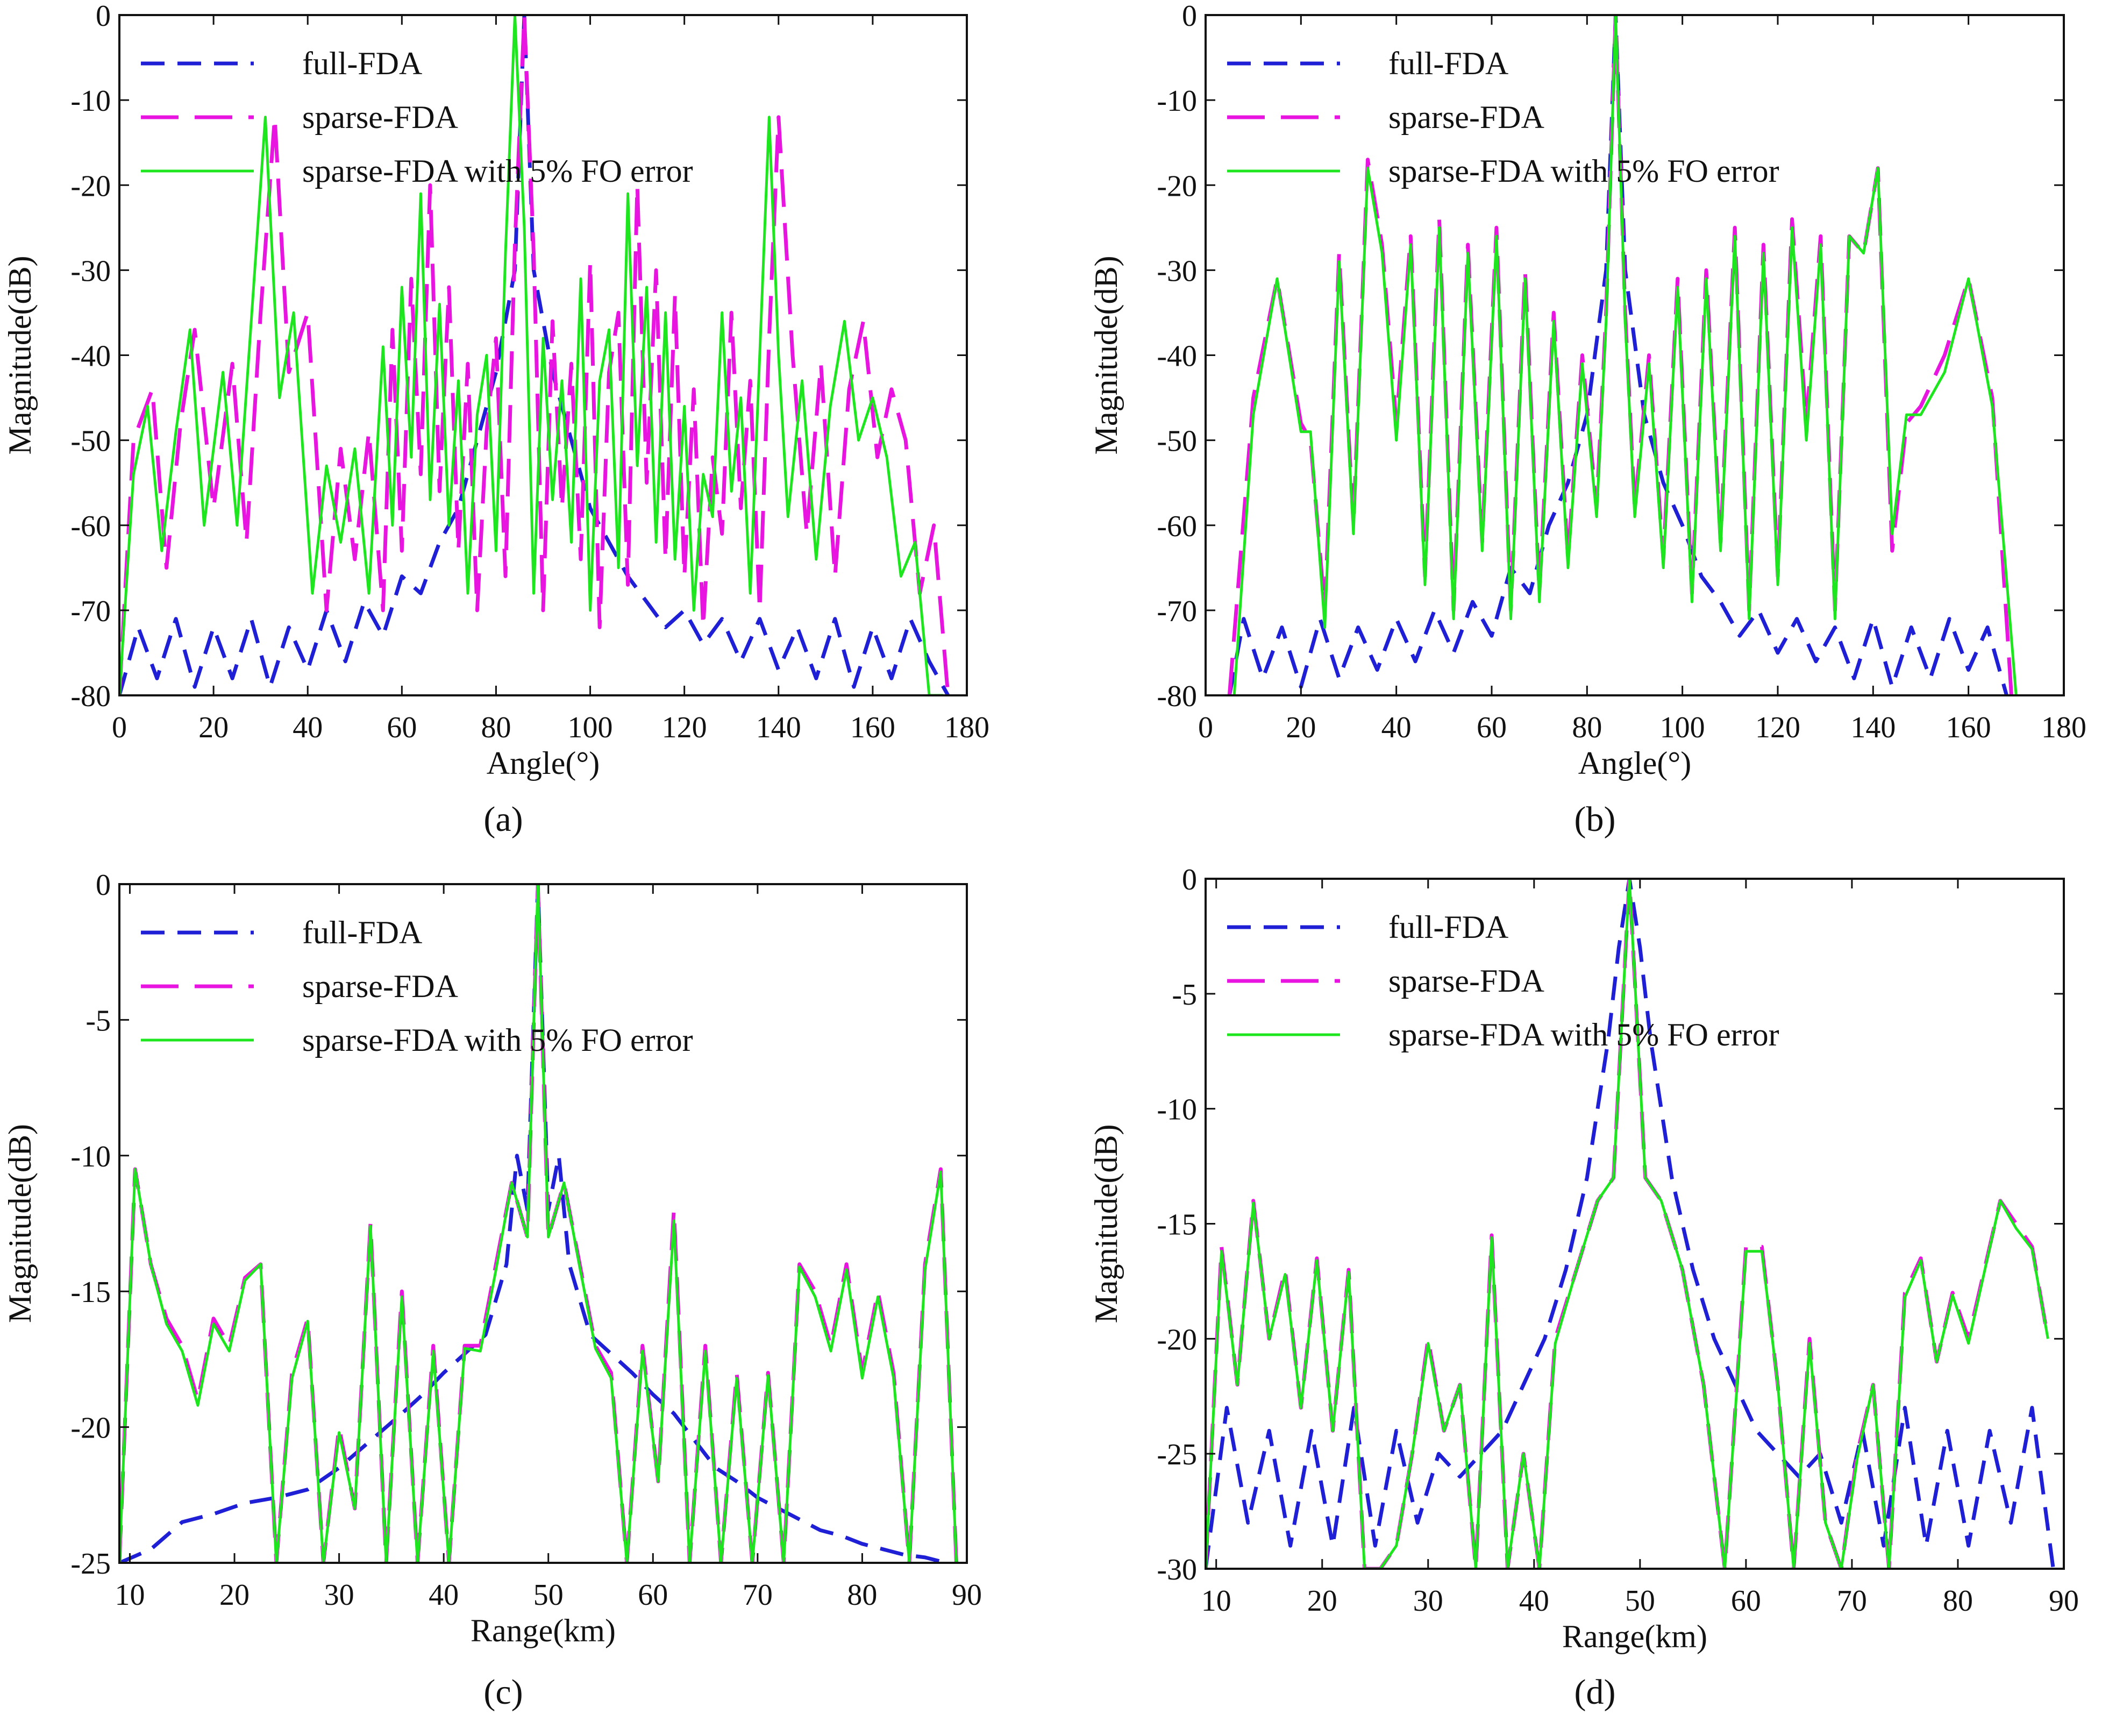  What do you see at coordinates (1177, 356) in the screenshot?
I see `y-tick-label: -40` at bounding box center [1177, 356].